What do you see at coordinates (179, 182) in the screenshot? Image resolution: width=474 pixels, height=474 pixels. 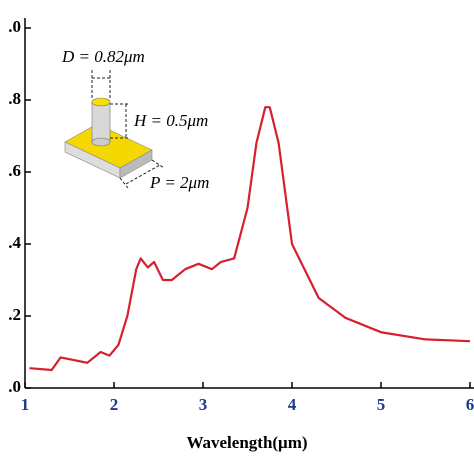 I see `annotation: P = 2μm` at bounding box center [179, 182].